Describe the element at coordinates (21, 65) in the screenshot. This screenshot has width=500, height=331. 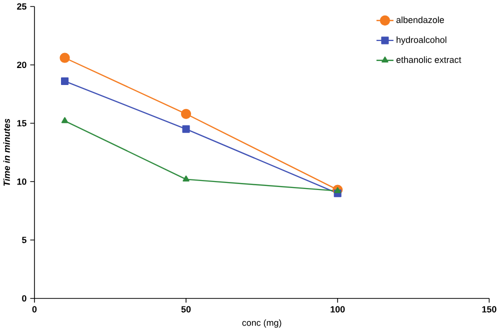
I see `y-tick-label: 20` at that location.